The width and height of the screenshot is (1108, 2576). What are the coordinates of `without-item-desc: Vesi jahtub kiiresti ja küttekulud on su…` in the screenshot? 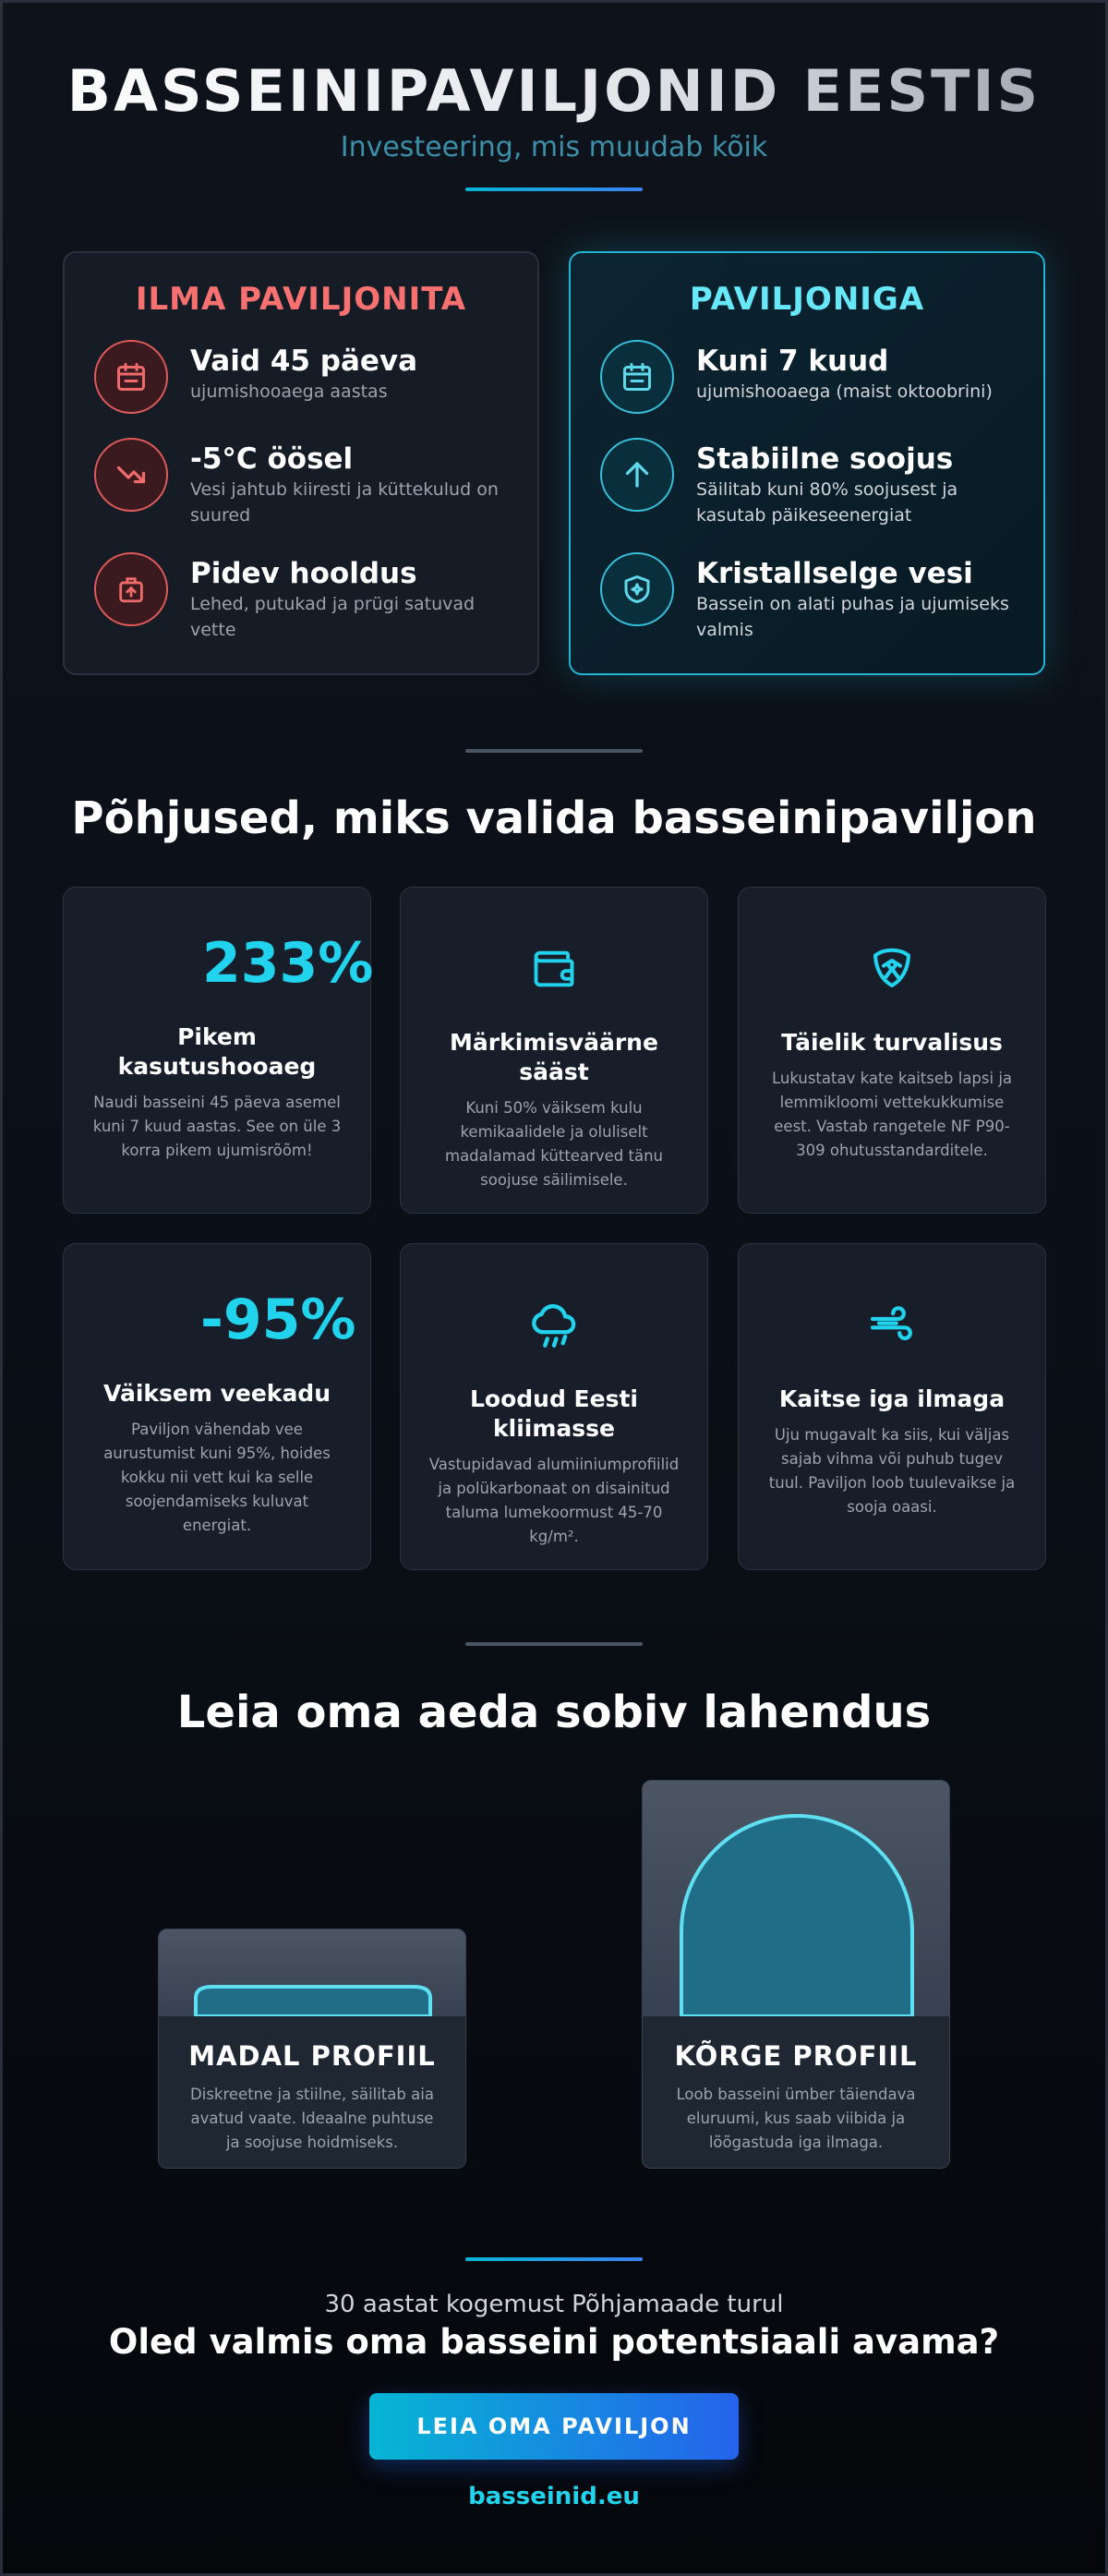 It's located at (345, 502).